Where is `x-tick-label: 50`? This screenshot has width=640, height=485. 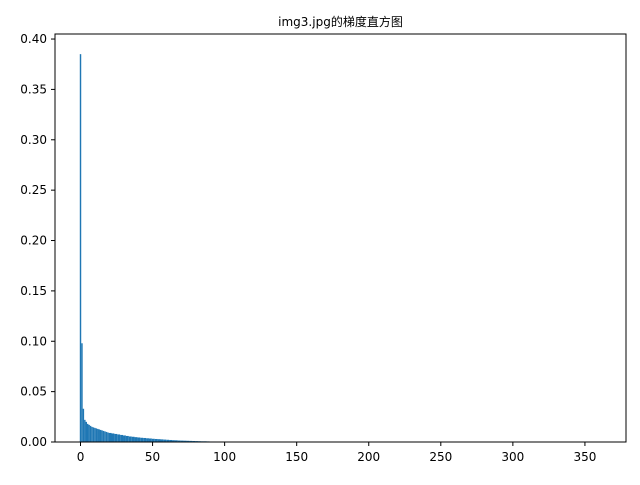 x-tick-label: 50 is located at coordinates (152, 457).